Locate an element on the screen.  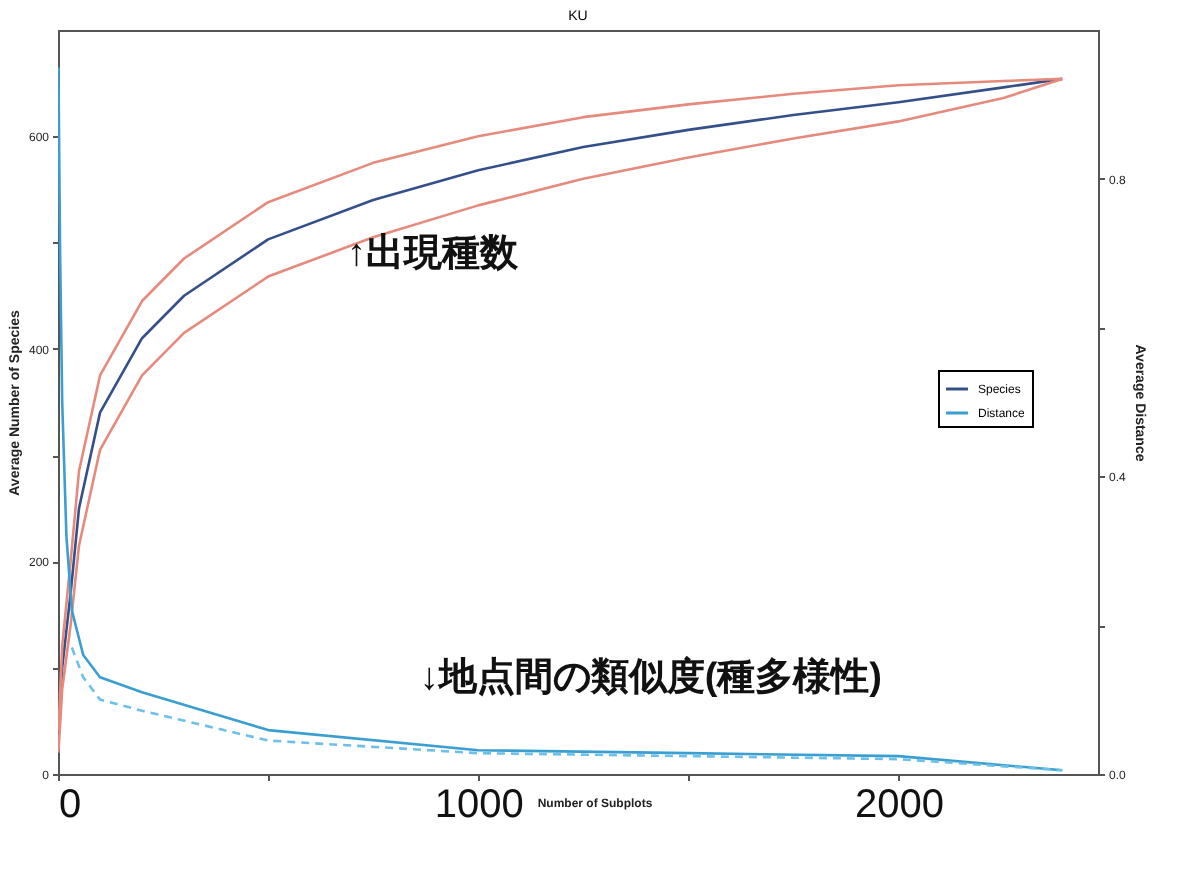
x-tick-label: 0 is located at coordinates (70, 805).